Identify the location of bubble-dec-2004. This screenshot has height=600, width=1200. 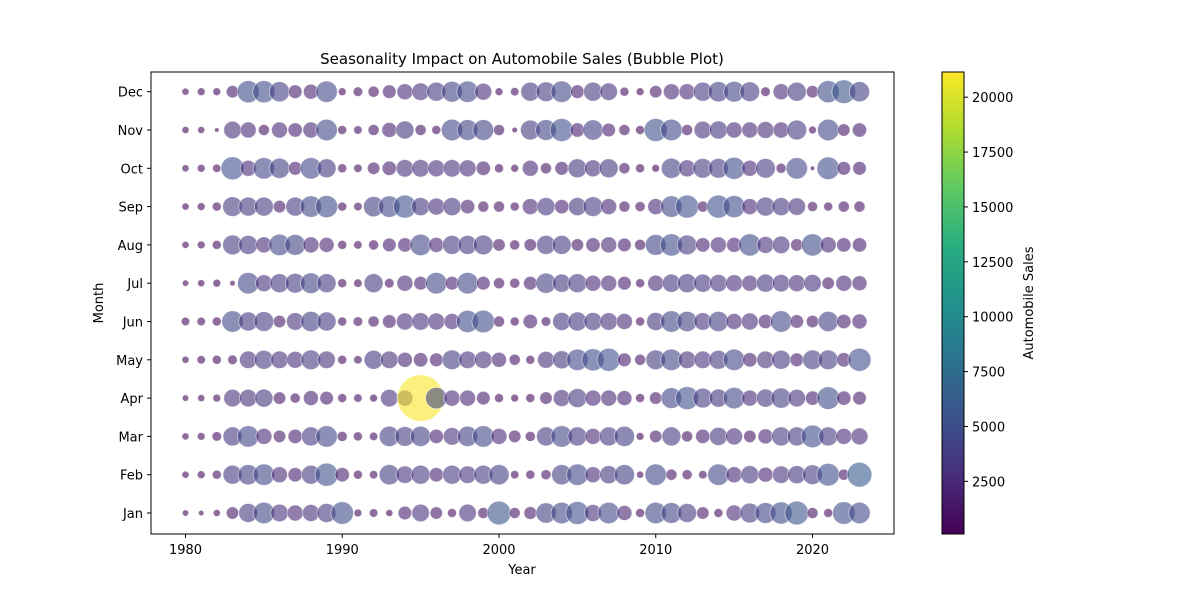
(561, 91).